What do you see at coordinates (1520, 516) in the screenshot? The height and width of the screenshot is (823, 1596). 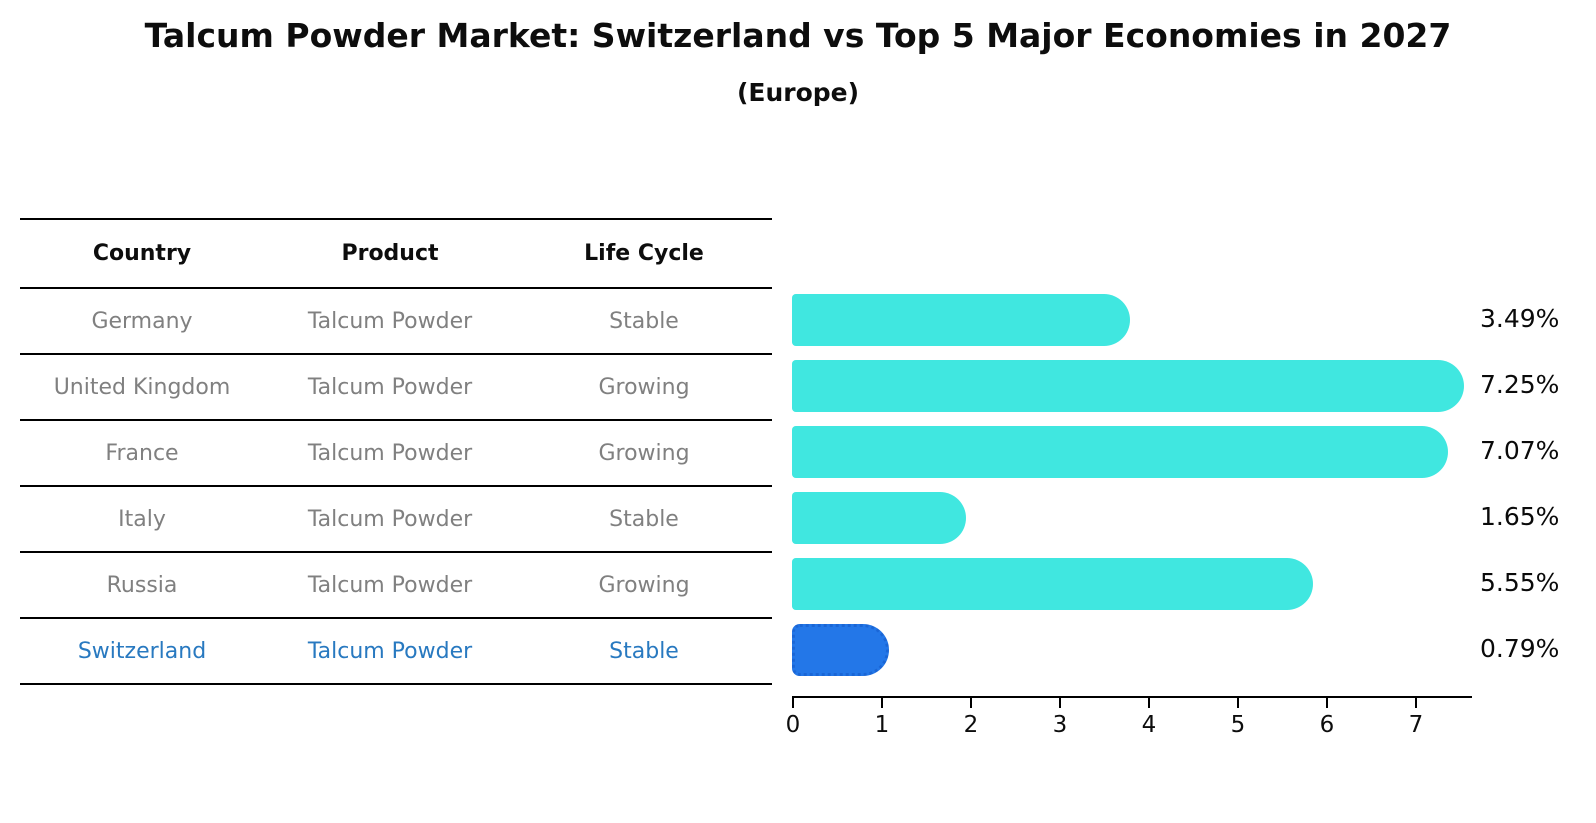 I see `value-label-italy: 1.65%` at bounding box center [1520, 516].